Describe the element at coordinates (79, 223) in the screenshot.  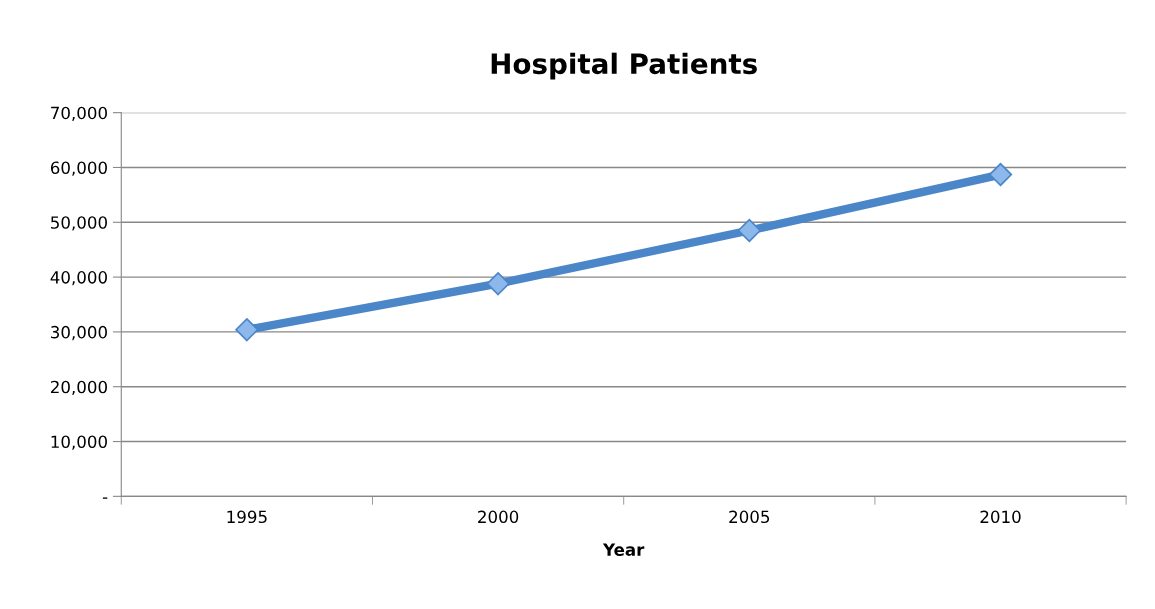
I see `y-tick-label: 50,000` at that location.